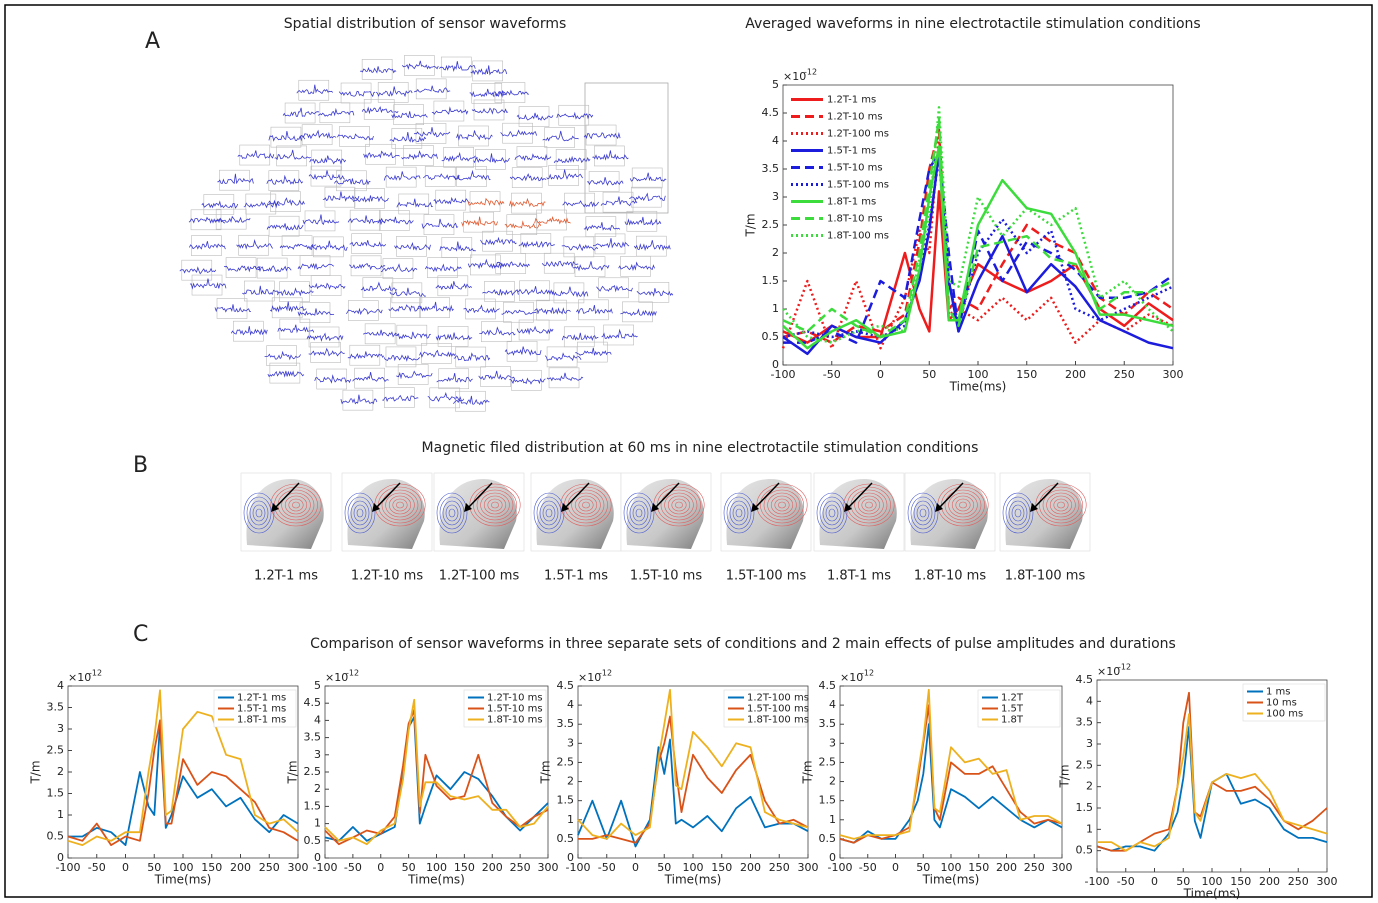  What do you see at coordinates (515, 720) in the screenshot?
I see `legend-label: 1.8T-10 ms` at bounding box center [515, 720].